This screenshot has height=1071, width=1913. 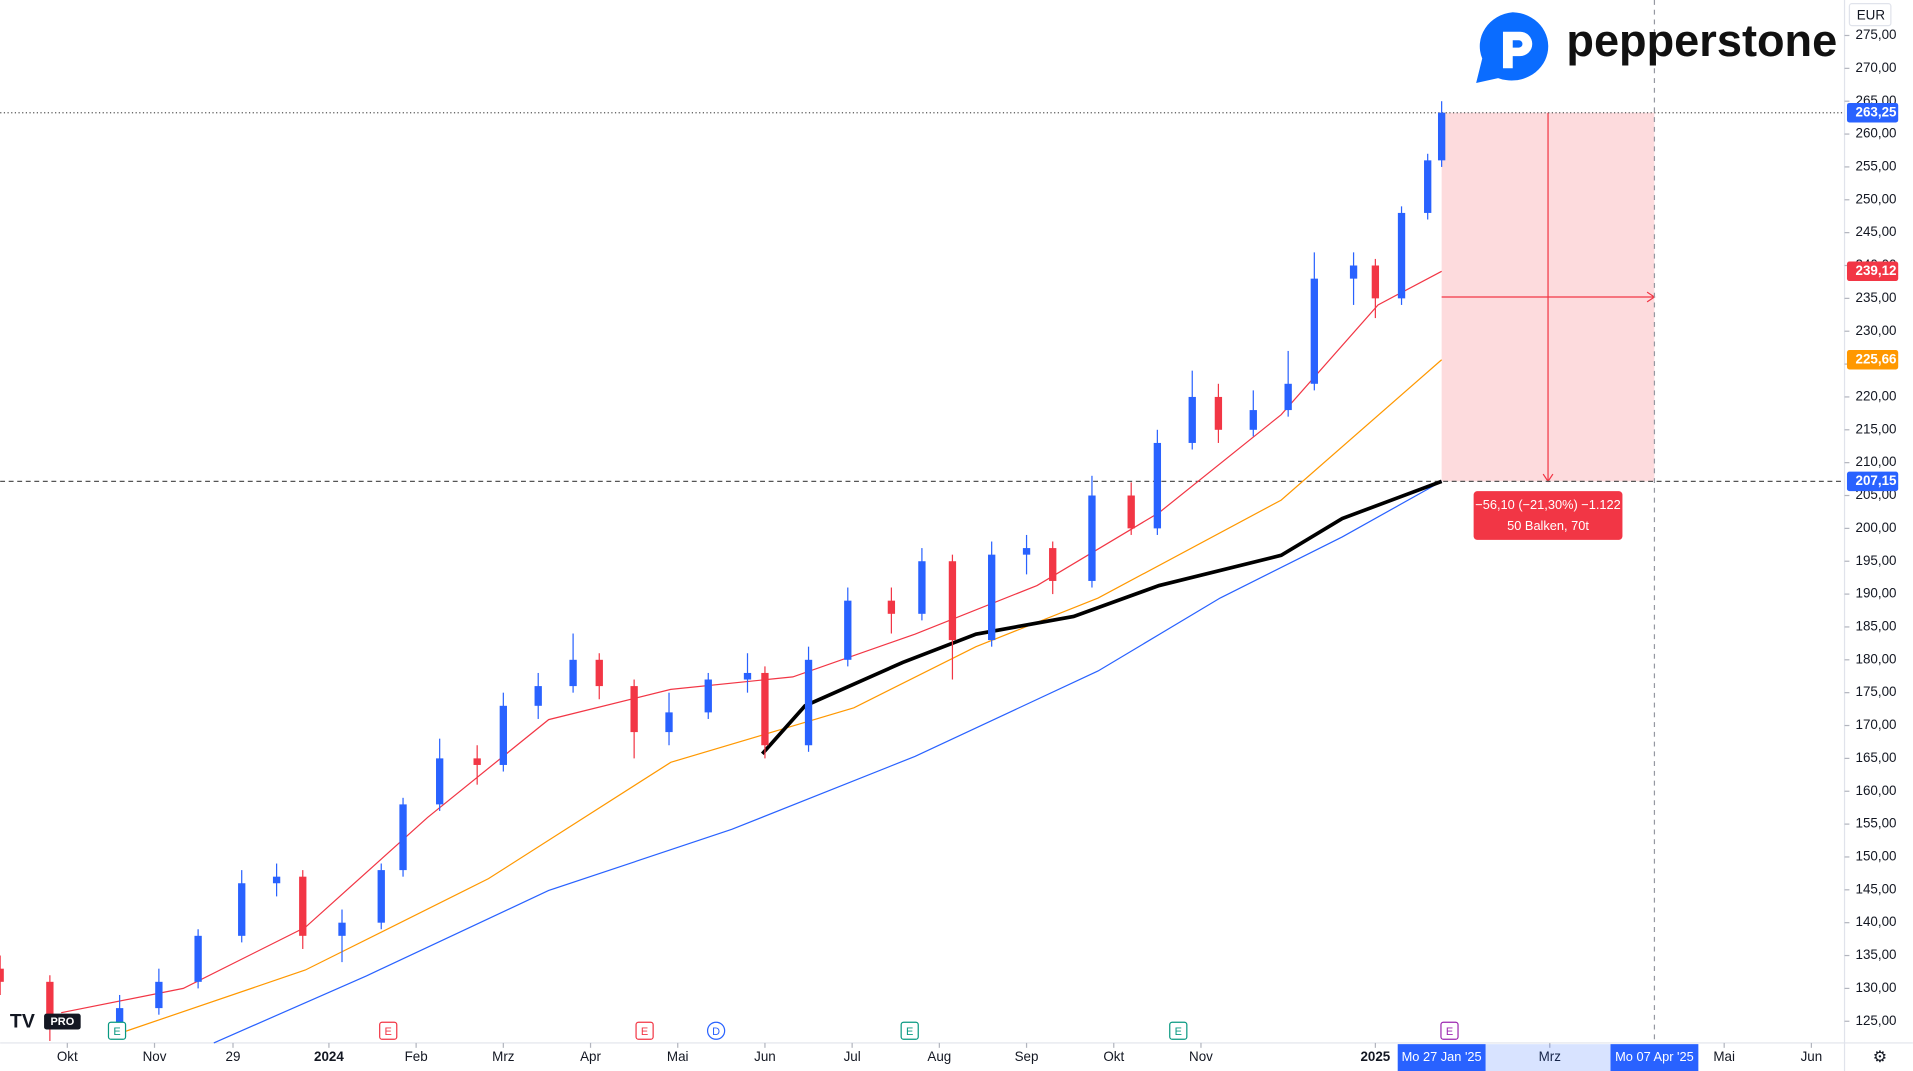 I want to click on tv-logo: TV PRO, so click(x=45, y=1021).